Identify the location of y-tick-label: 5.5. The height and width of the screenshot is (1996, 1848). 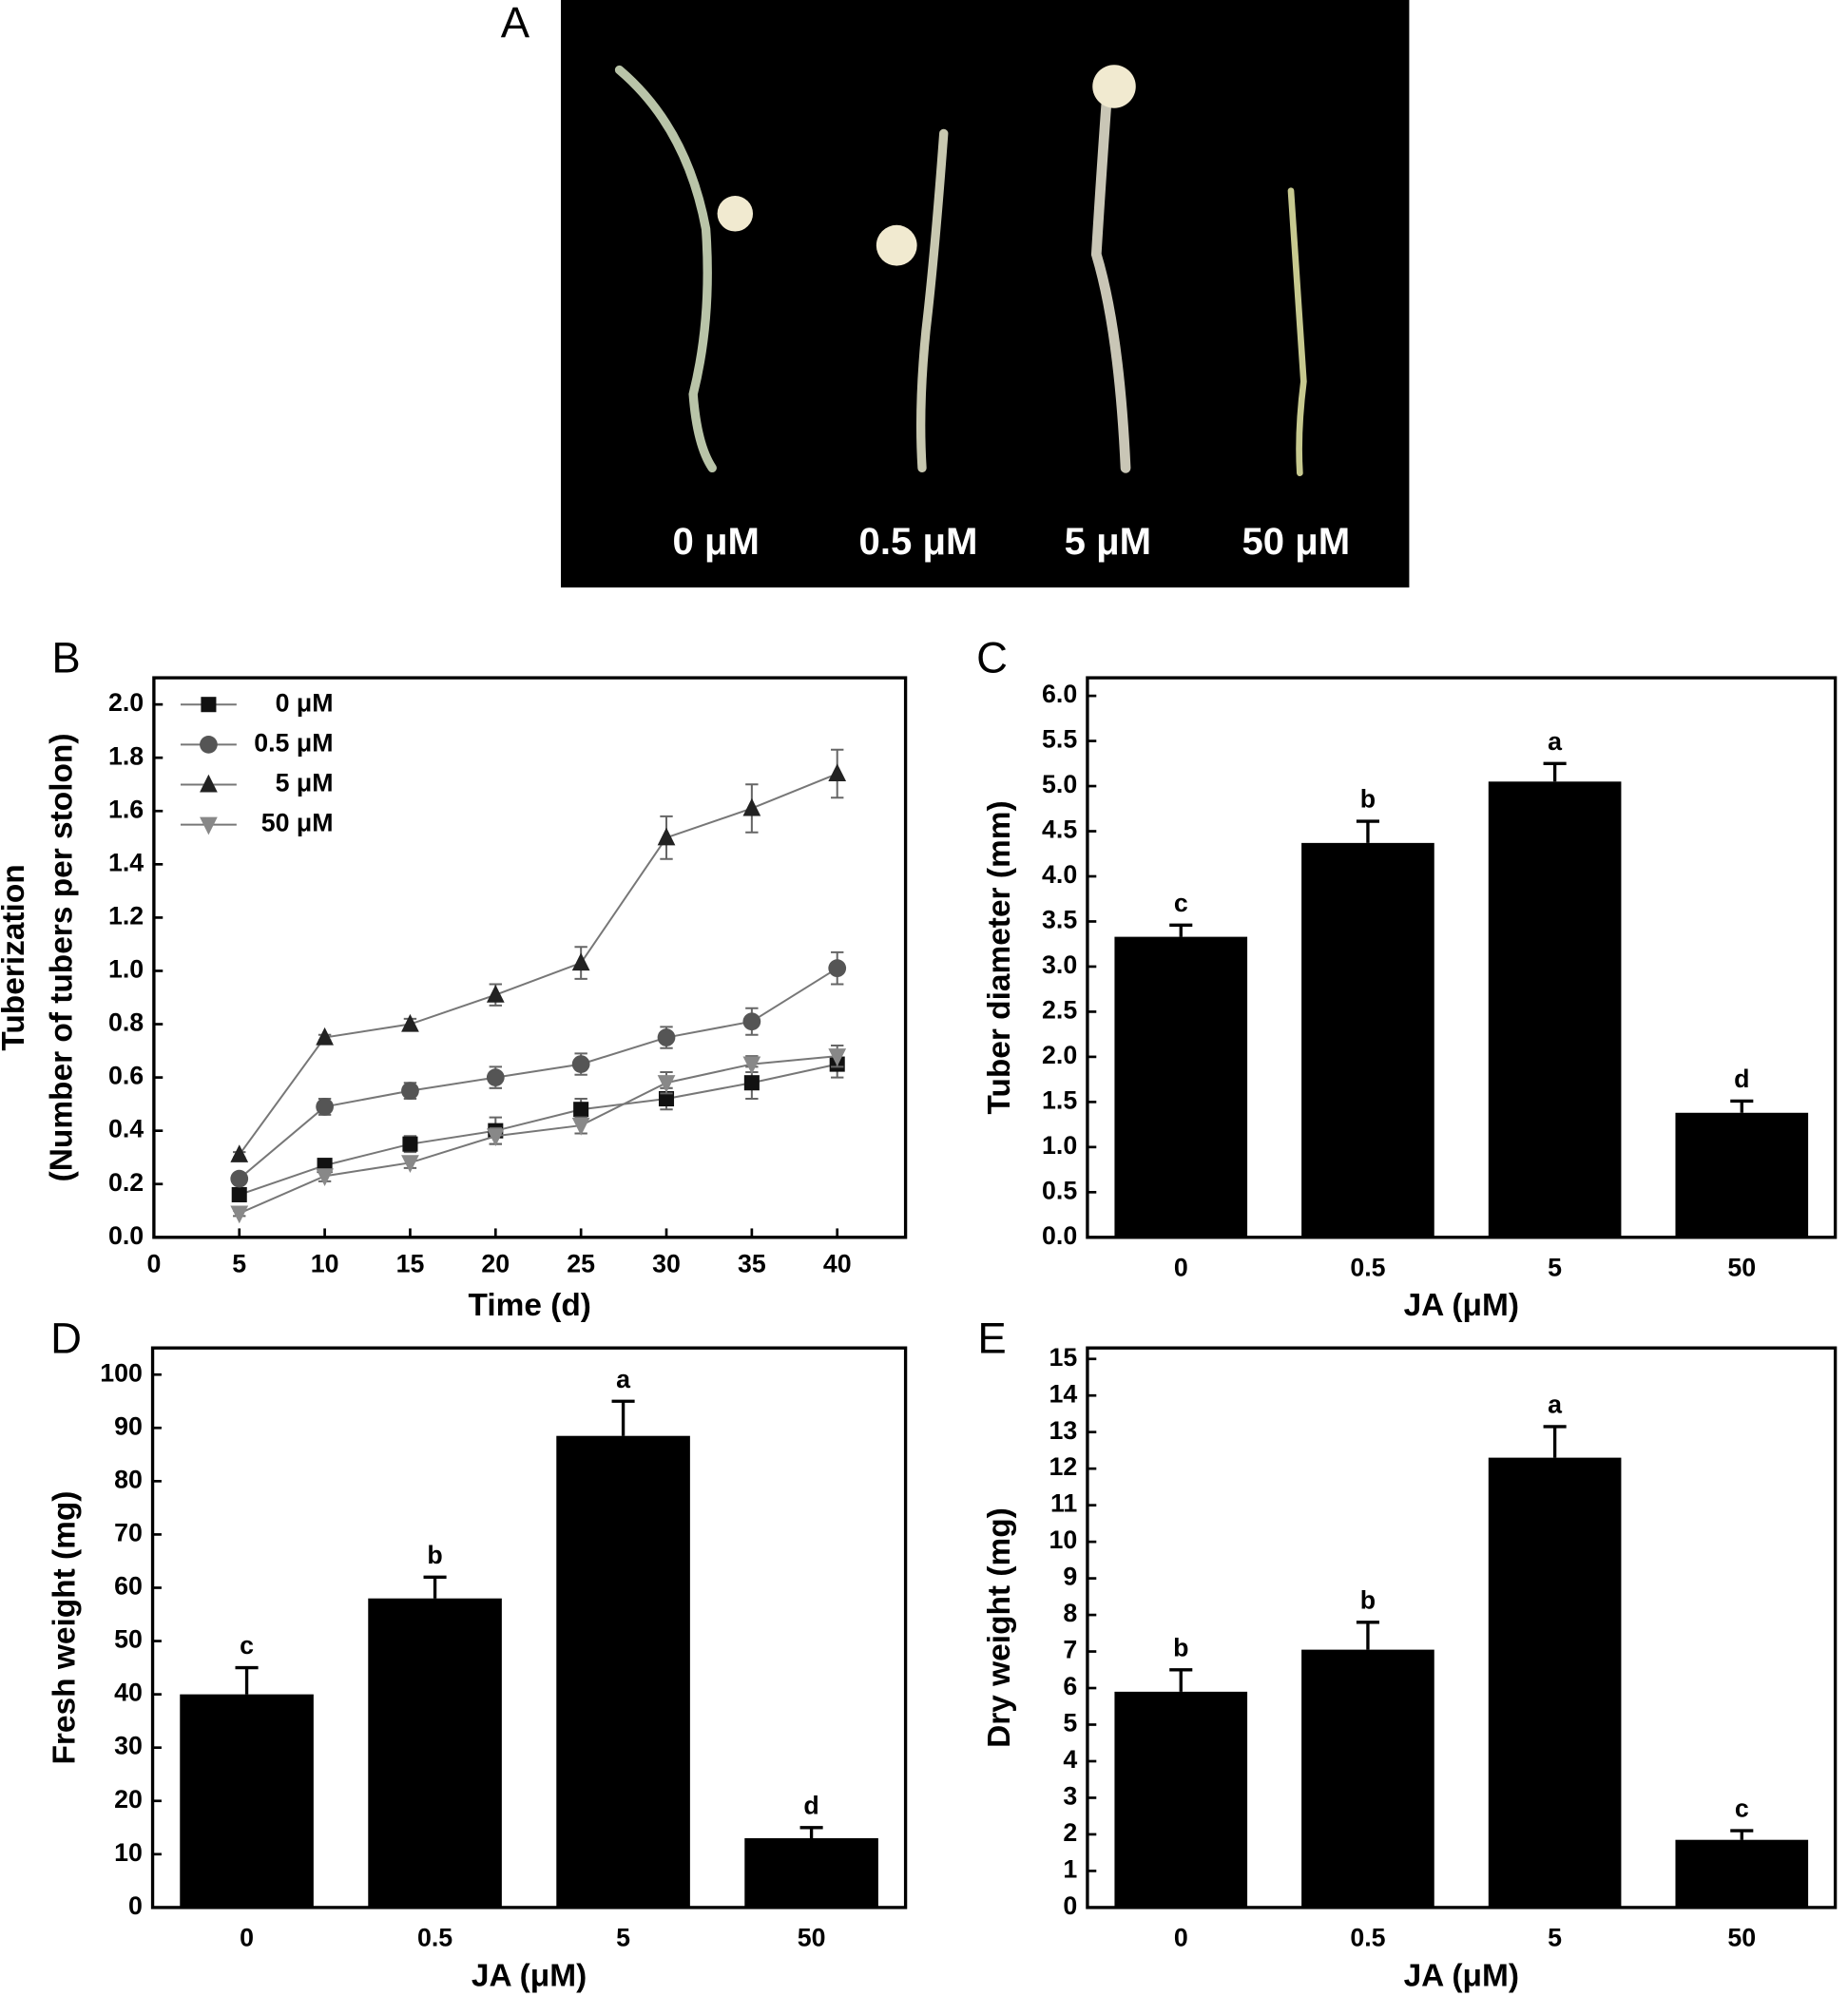
(1059, 740).